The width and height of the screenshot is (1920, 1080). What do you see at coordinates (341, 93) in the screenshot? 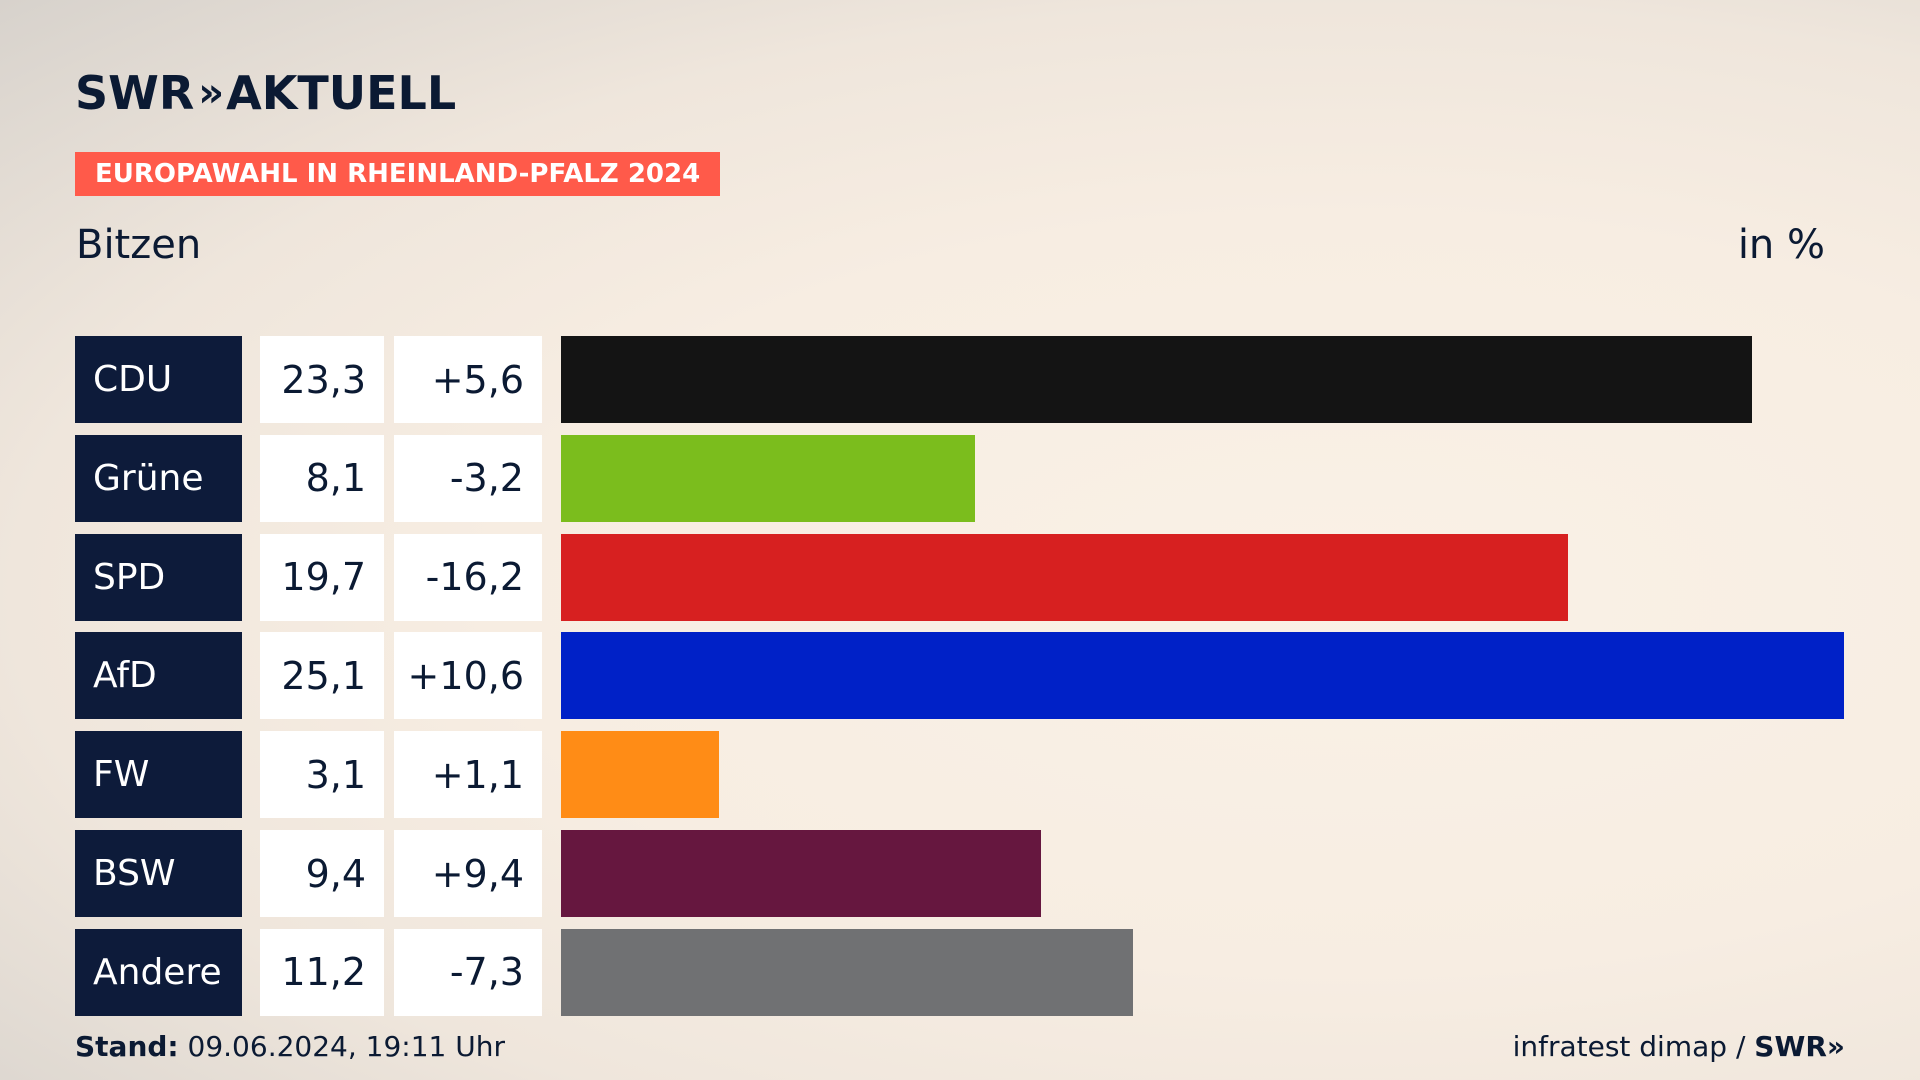
I see `logo-aktuell: AKTUELL` at bounding box center [341, 93].